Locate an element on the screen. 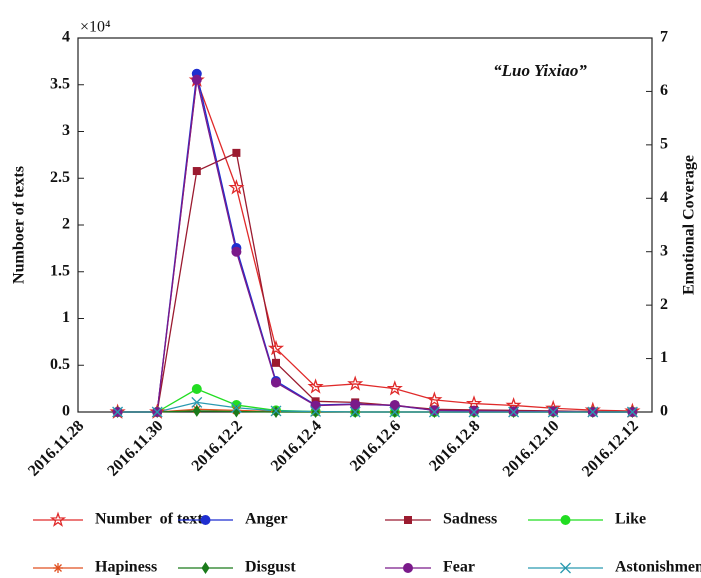  y2-tick-label: 7 is located at coordinates (664, 37).